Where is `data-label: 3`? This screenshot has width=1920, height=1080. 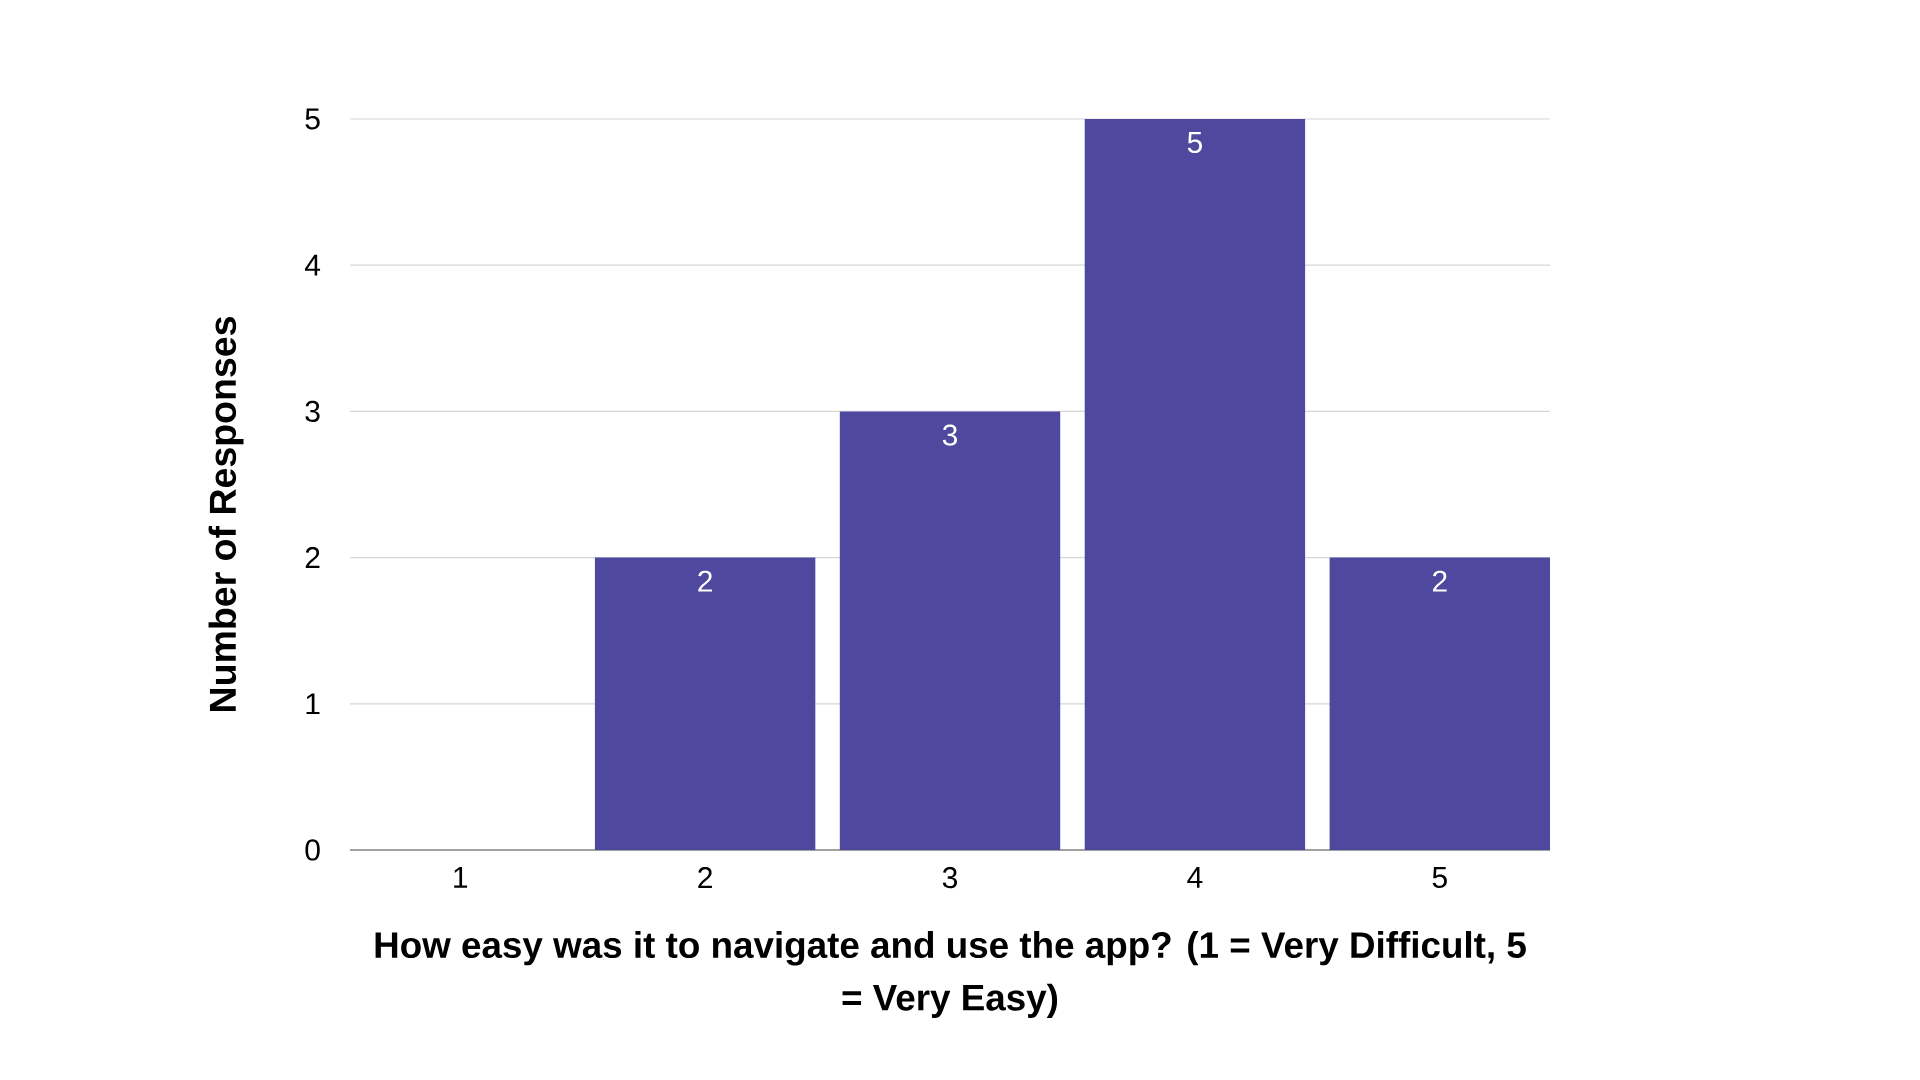 data-label: 3 is located at coordinates (950, 435).